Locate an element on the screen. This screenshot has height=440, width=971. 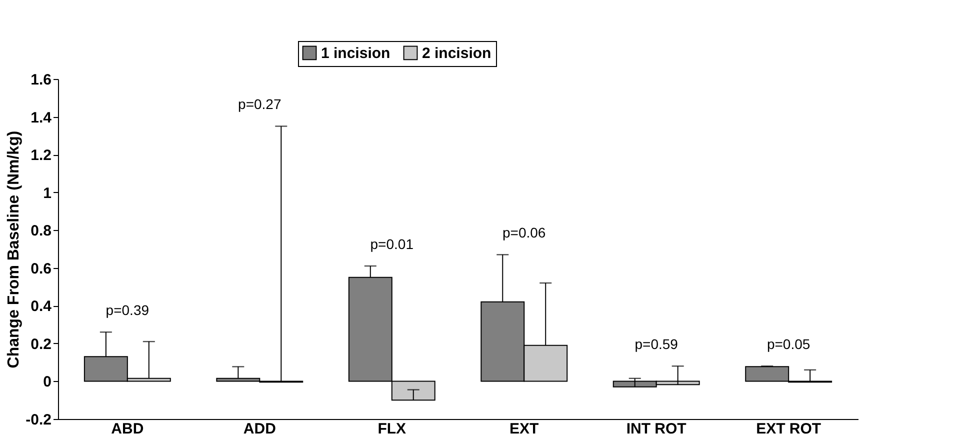
y-tick-label: 1 is located at coordinates (47, 193).